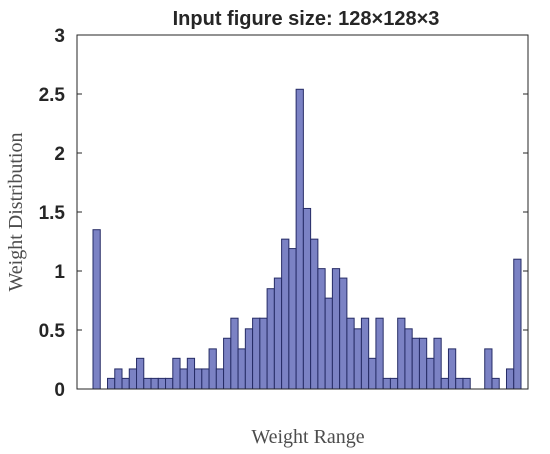 The image size is (550, 454). Describe the element at coordinates (59, 272) in the screenshot. I see `y-tick-label: 1` at that location.